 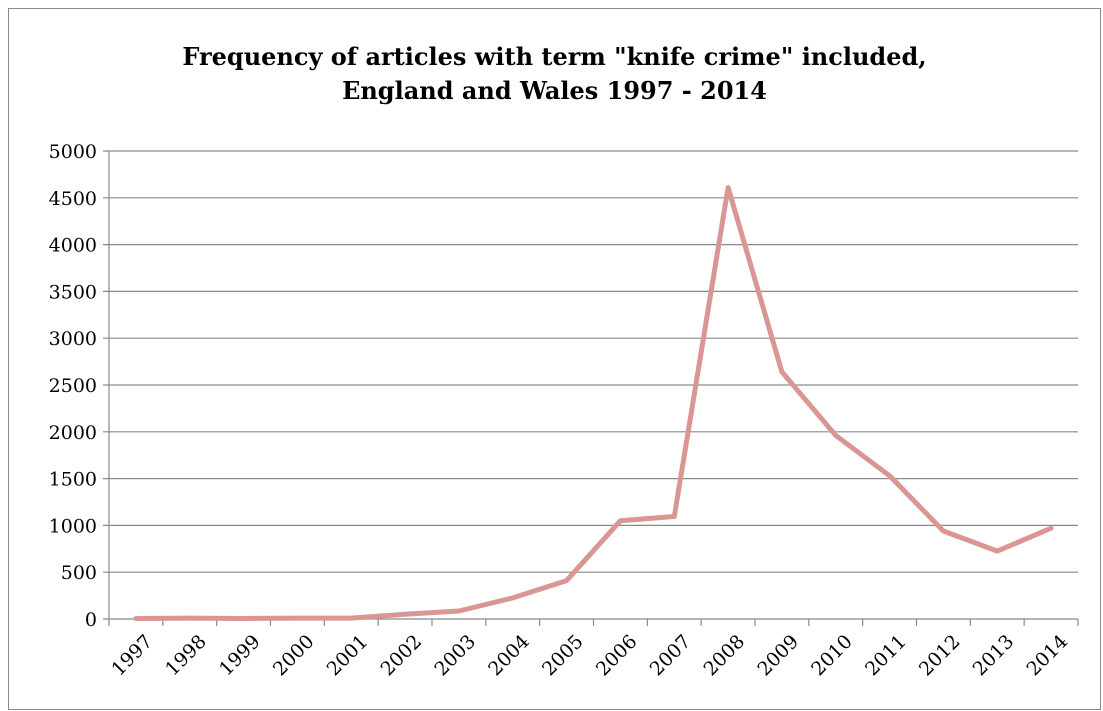 I want to click on y-tick-label: 500, so click(x=79, y=573).